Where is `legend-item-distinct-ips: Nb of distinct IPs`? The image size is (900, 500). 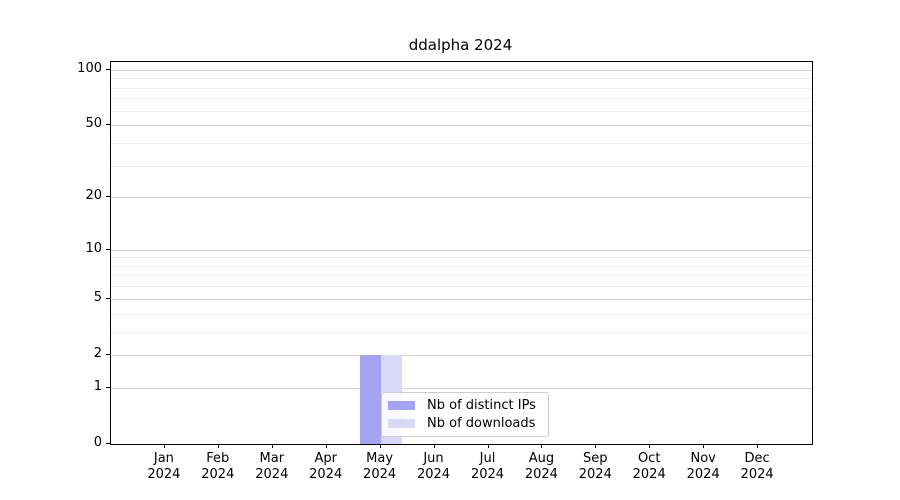
legend-item-distinct-ips: Nb of distinct IPs is located at coordinates (462, 405).